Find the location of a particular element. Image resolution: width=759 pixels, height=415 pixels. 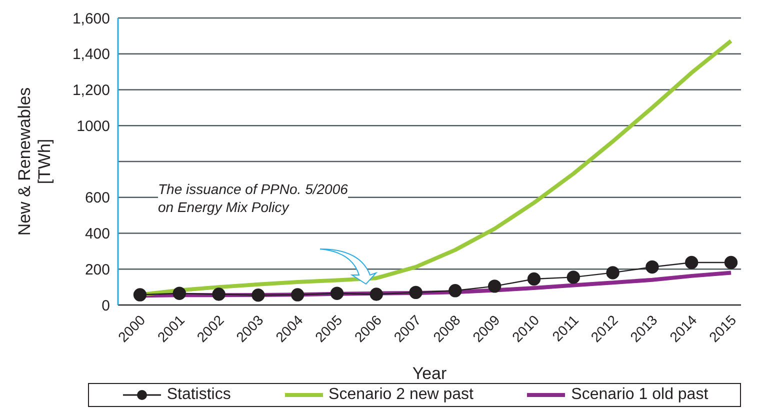

legend-label: Statistics is located at coordinates (198, 395).